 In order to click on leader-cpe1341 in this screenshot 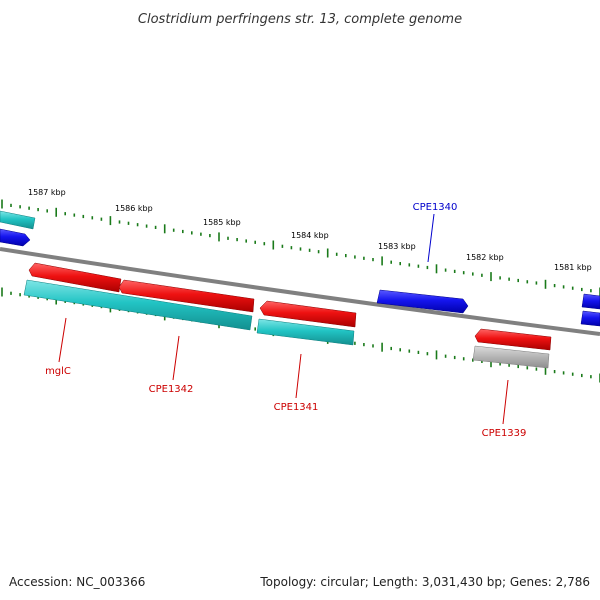, I will do `click(298, 376)`.